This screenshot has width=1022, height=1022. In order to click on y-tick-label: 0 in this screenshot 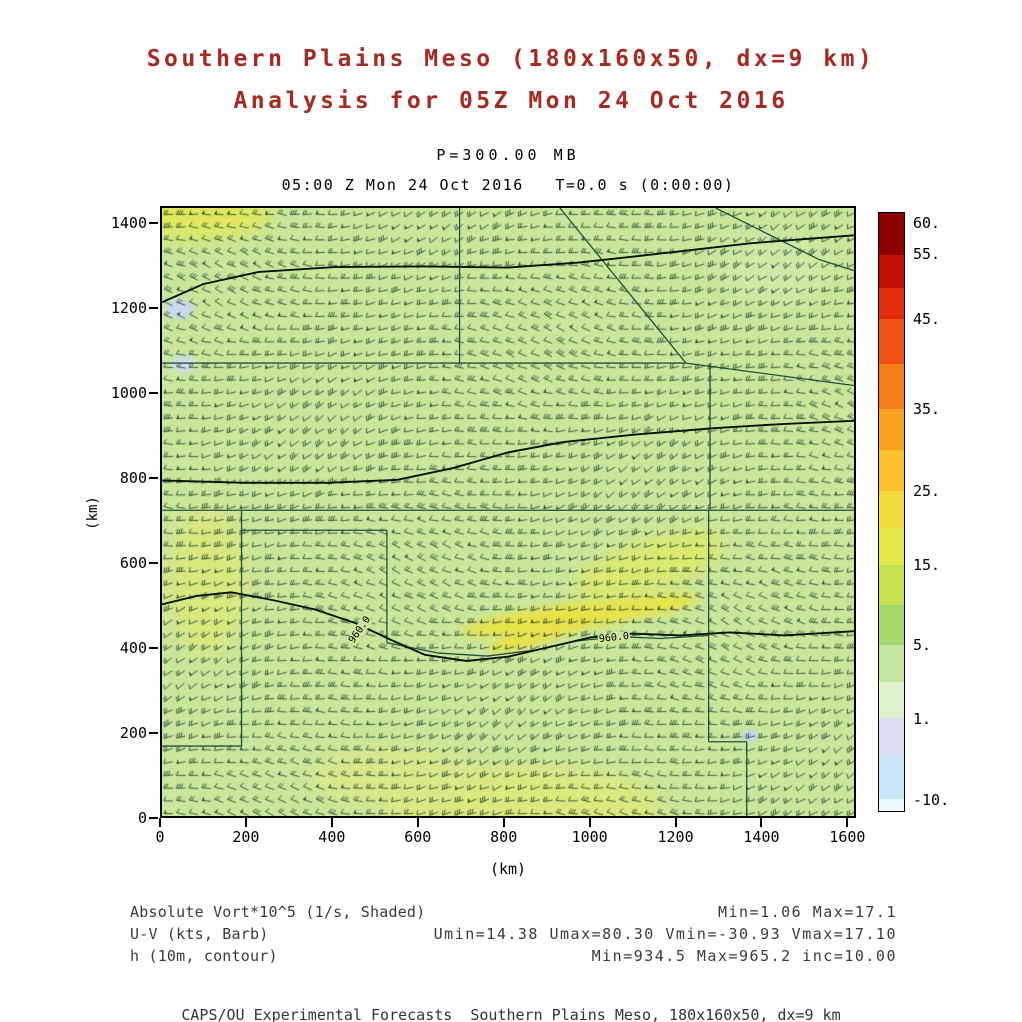, I will do `click(142, 818)`.